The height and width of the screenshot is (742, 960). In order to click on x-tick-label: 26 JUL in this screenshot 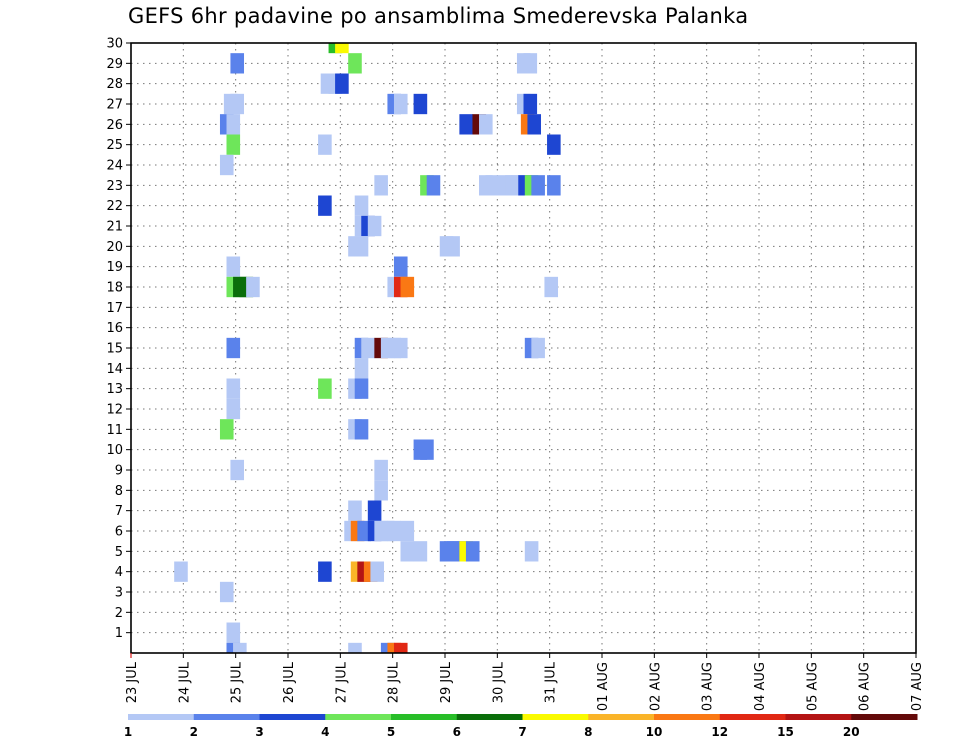, I will do `click(289, 682)`.